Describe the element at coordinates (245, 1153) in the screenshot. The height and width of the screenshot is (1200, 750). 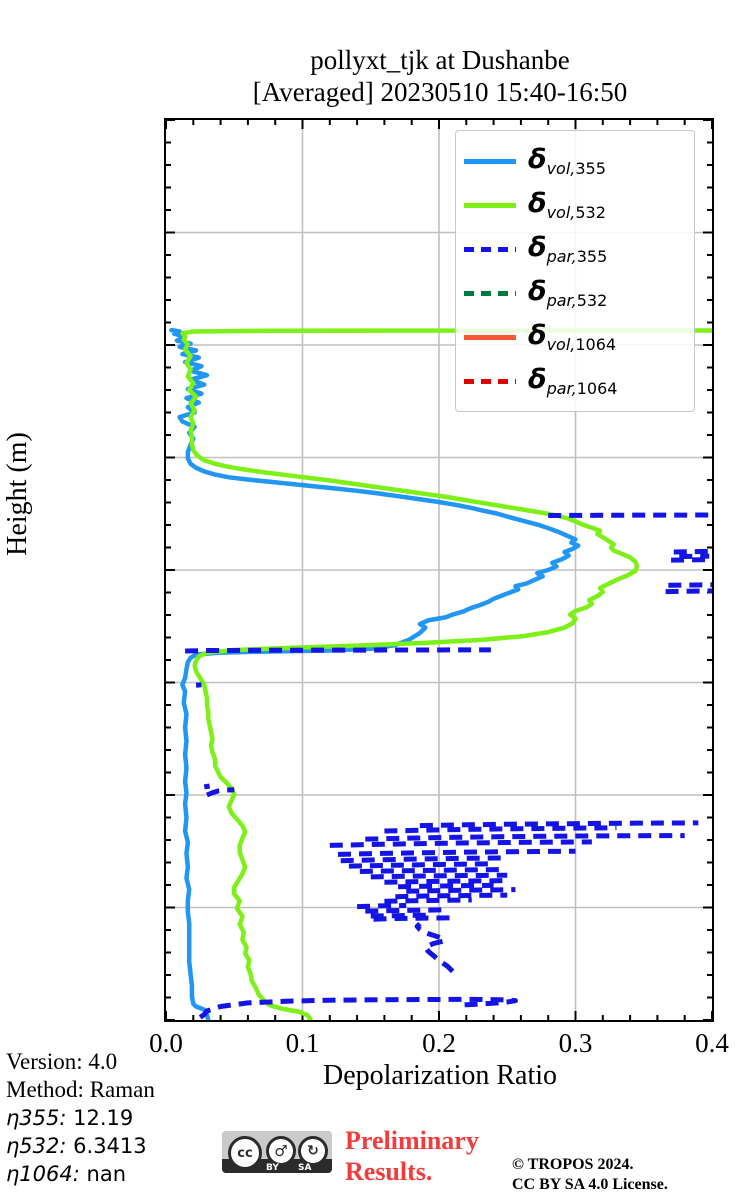
I see `cc-logo-icon: cc` at that location.